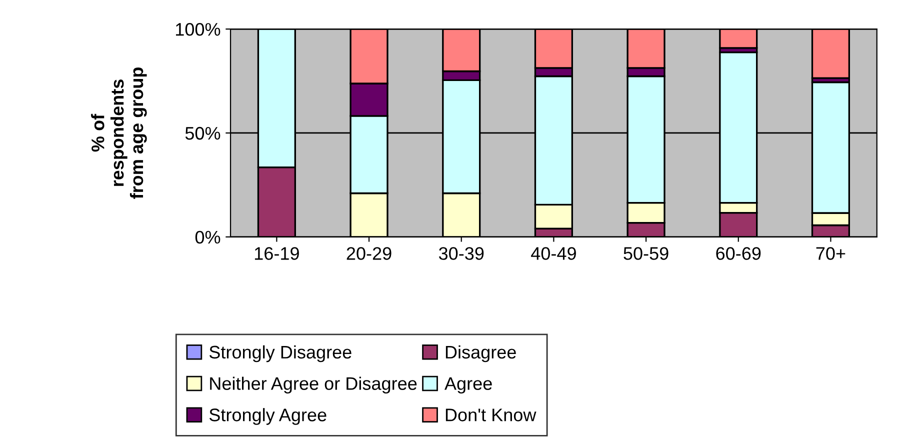  Describe the element at coordinates (831, 253) in the screenshot. I see `x-tick-label: 70+` at that location.